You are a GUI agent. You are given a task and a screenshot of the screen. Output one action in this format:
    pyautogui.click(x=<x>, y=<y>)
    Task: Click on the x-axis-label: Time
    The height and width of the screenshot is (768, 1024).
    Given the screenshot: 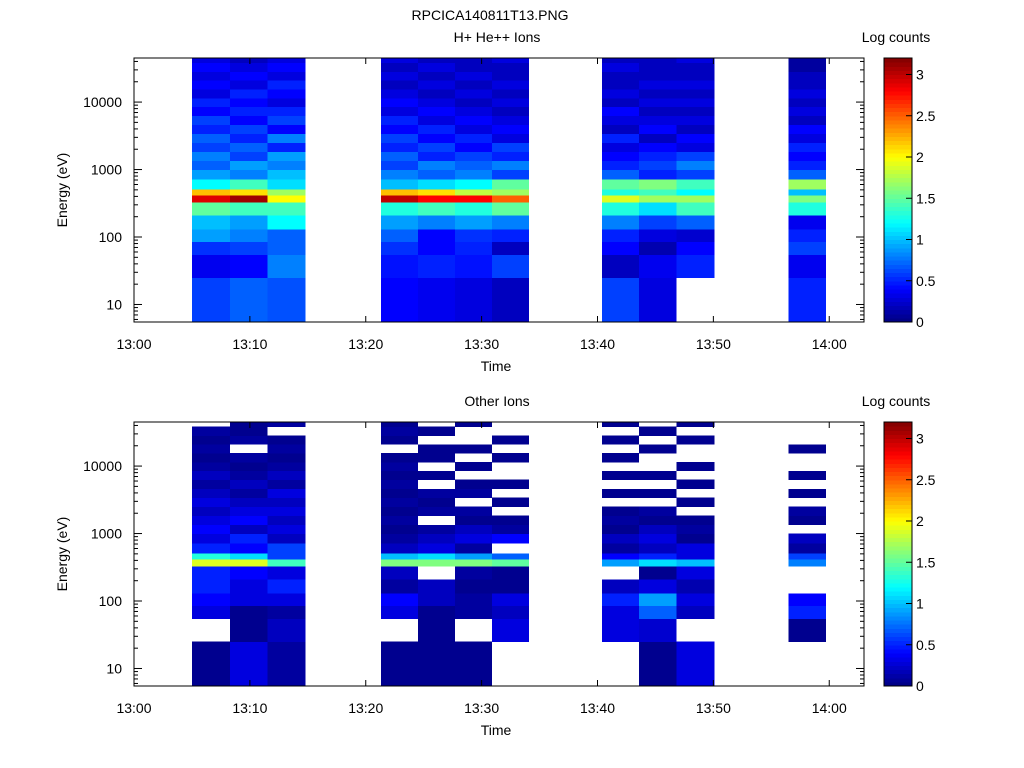 What is the action you would take?
    pyautogui.click(x=496, y=366)
    